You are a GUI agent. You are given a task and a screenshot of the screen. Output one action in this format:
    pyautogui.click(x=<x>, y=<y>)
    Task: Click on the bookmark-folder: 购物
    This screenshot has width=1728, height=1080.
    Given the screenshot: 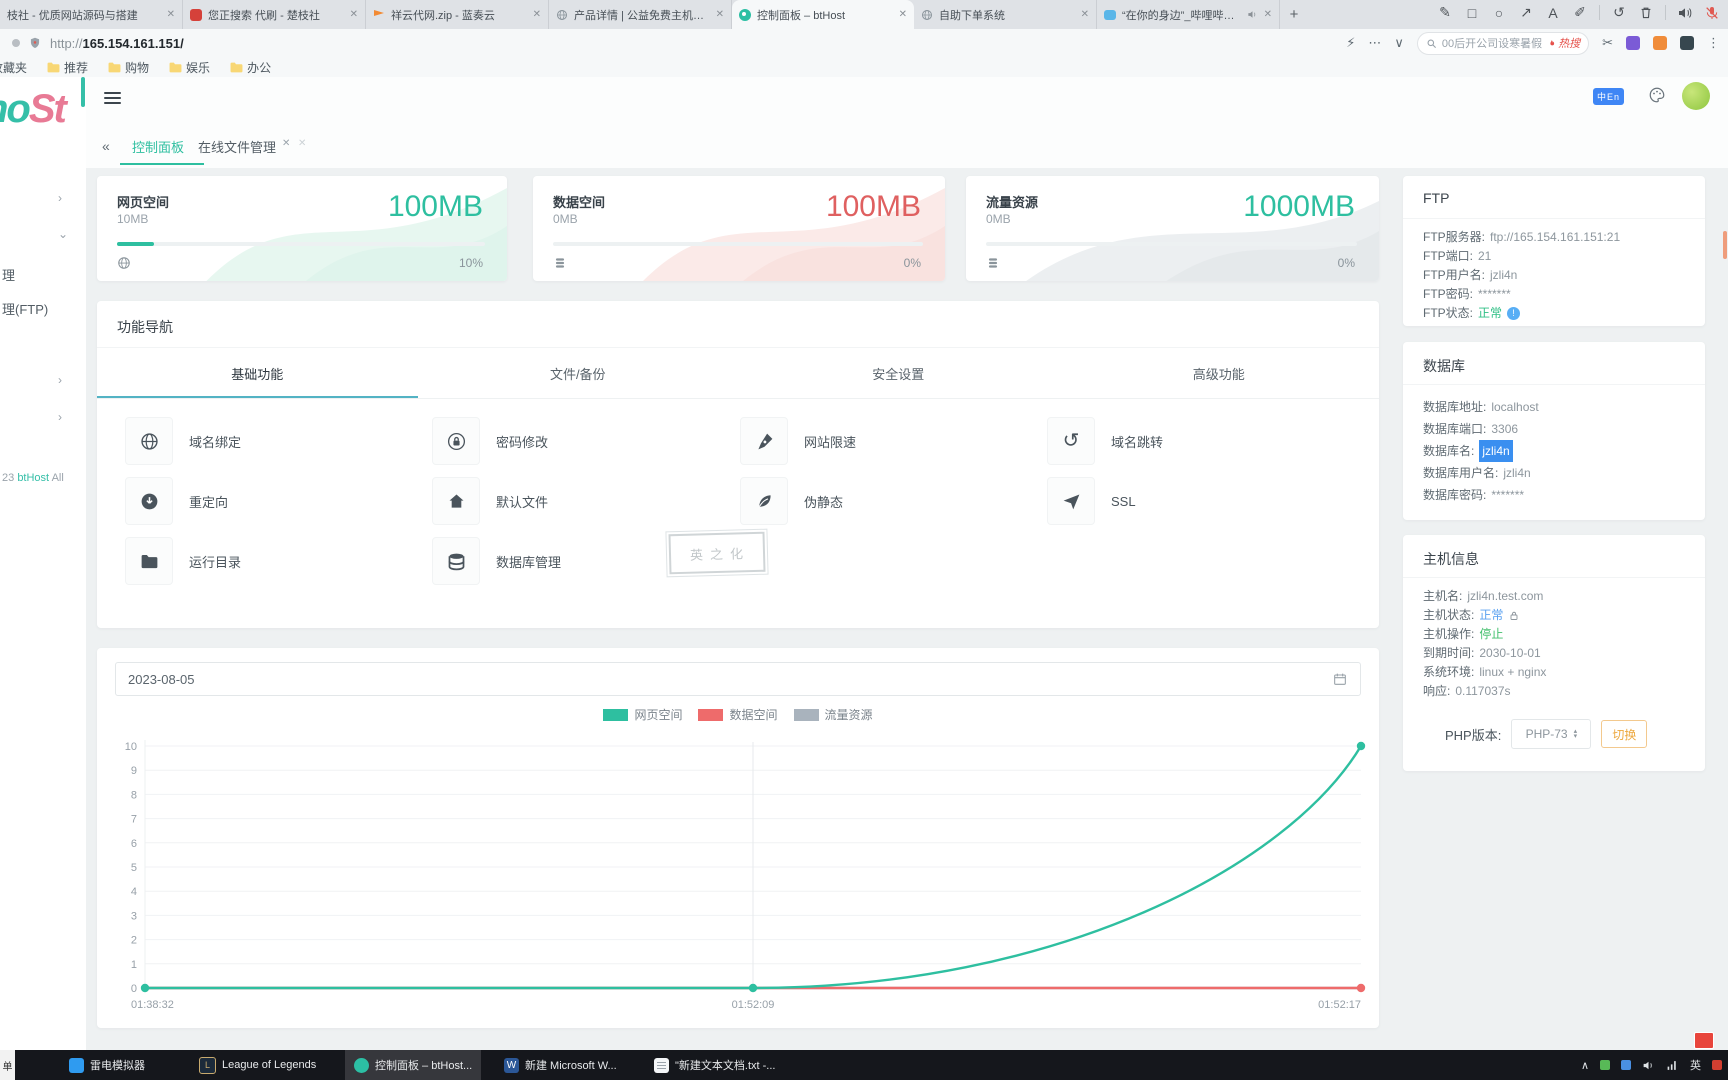 What is the action you would take?
    pyautogui.click(x=128, y=67)
    